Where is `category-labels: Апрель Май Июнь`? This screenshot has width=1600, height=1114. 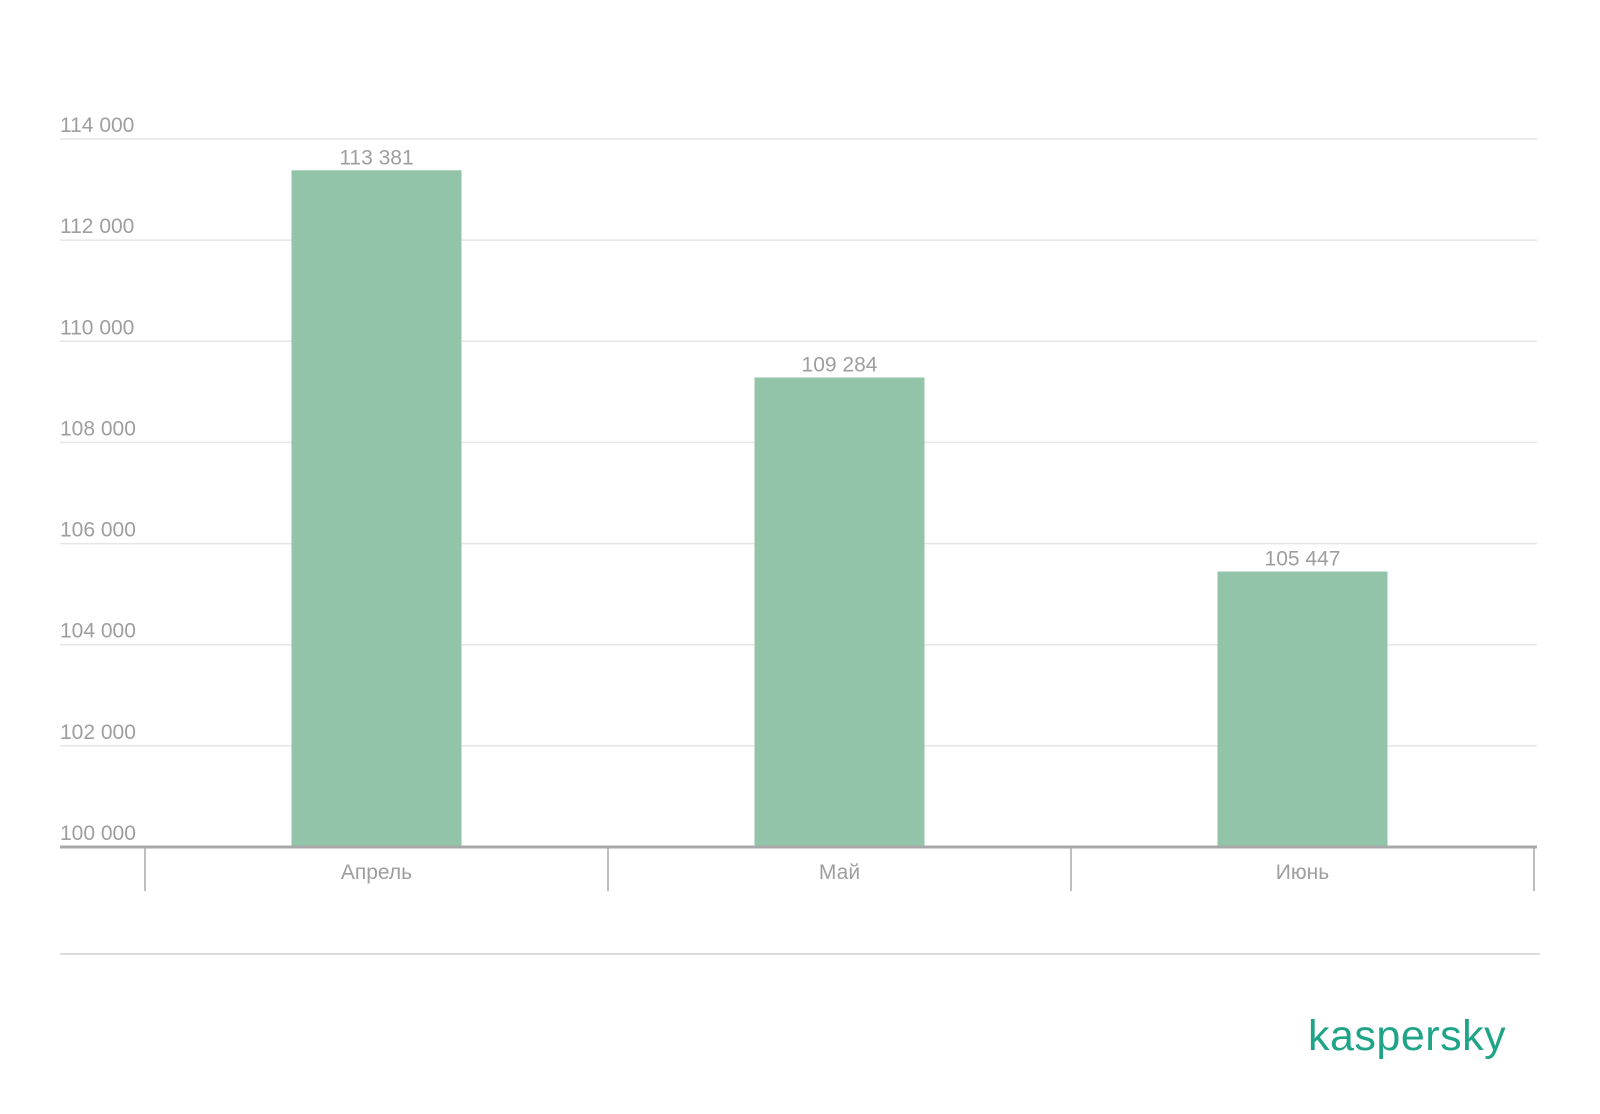 category-labels: Апрель Май Июнь is located at coordinates (835, 872).